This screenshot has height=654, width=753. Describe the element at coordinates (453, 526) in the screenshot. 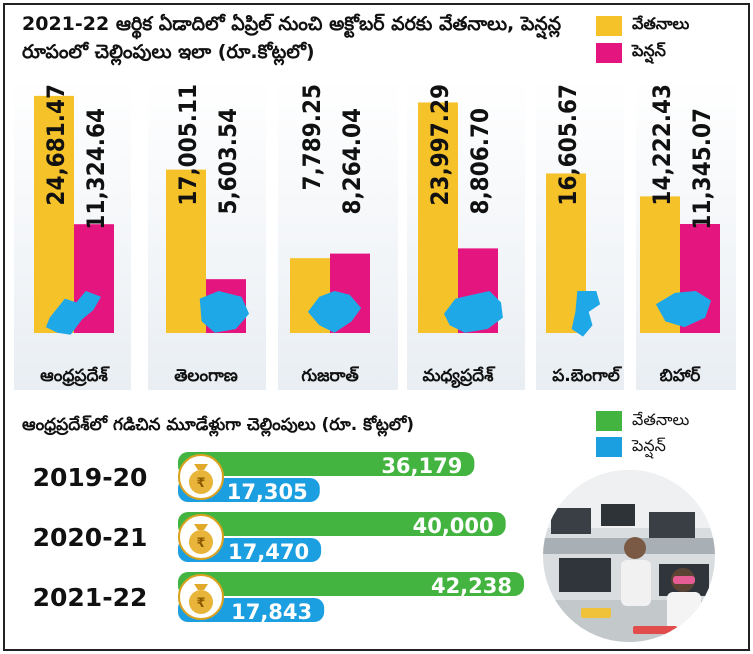

I see `ap-salary-value-label: 40,000` at that location.